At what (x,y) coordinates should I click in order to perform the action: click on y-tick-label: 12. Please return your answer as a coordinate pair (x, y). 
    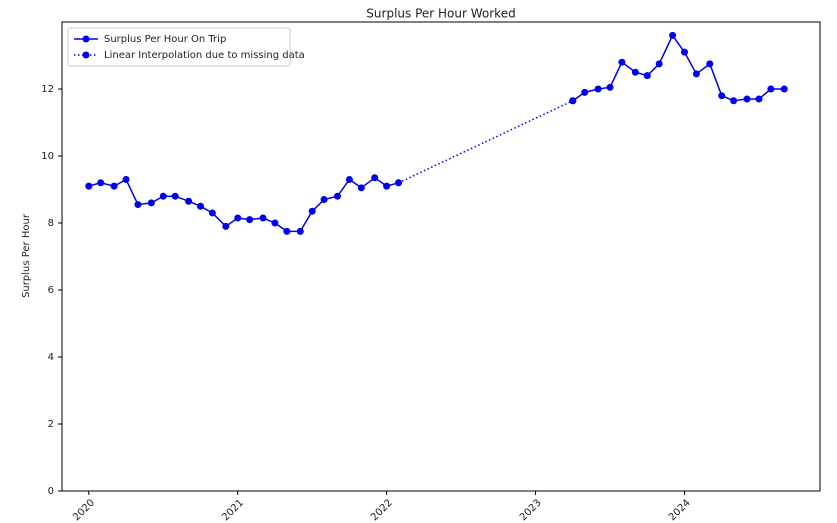
    Looking at the image, I should click on (47, 89).